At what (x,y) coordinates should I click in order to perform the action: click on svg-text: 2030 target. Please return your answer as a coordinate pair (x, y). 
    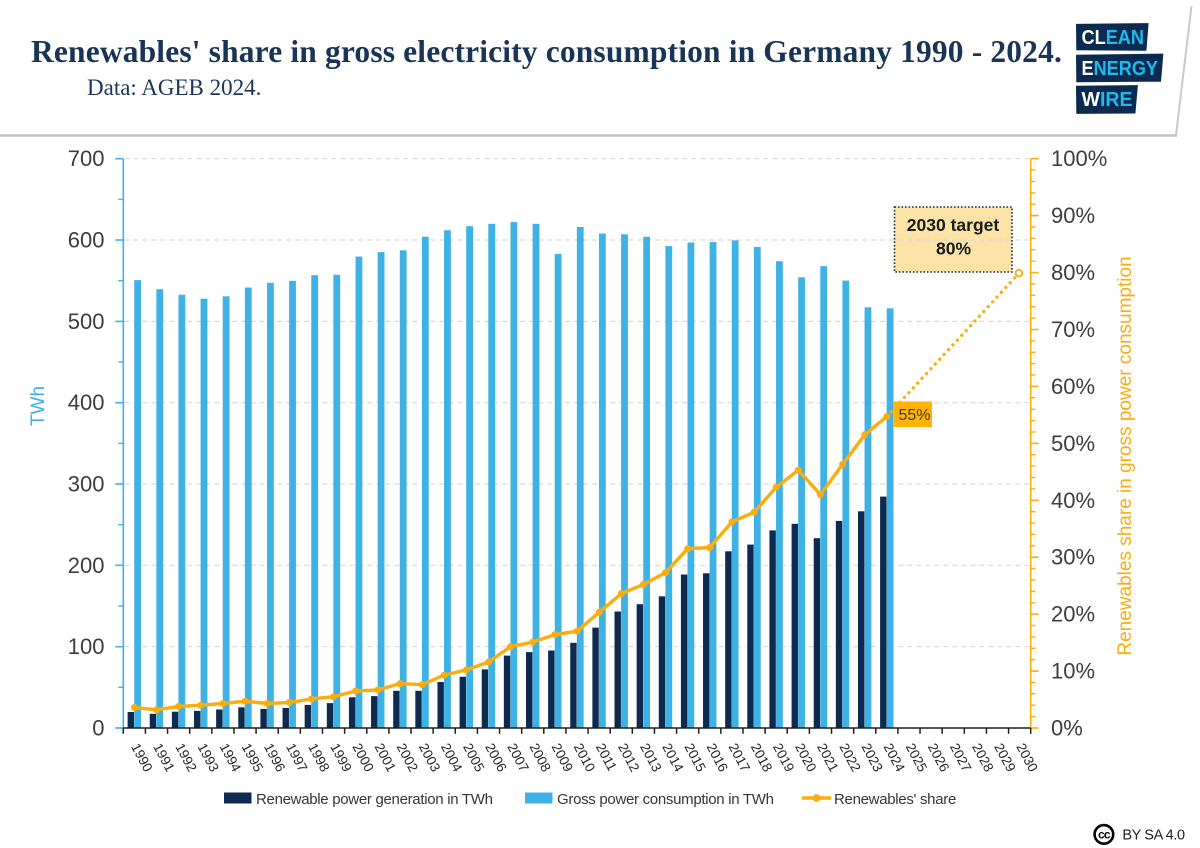
    Looking at the image, I should click on (953, 225).